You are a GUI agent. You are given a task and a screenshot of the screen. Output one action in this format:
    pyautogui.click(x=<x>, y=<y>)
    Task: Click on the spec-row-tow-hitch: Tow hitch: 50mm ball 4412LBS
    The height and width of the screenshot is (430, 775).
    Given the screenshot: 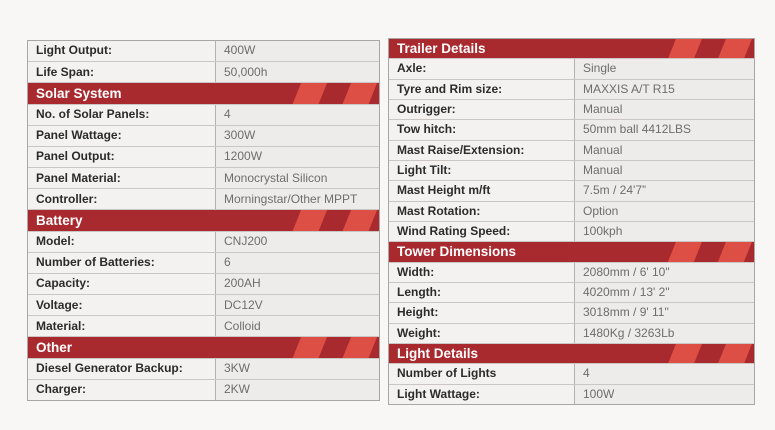 What is the action you would take?
    pyautogui.click(x=571, y=129)
    